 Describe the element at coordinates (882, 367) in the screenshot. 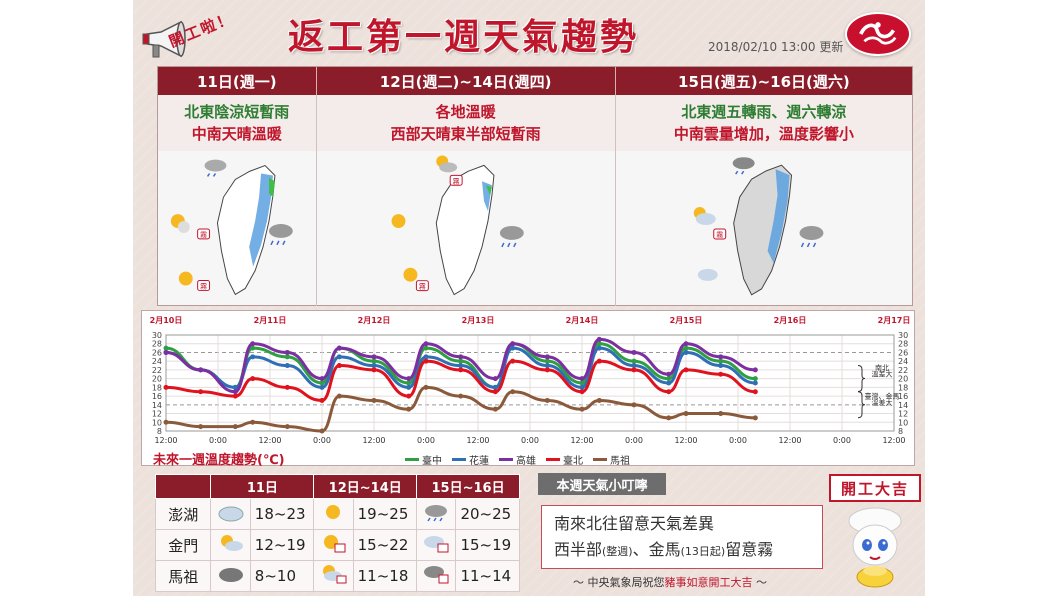

I see `annotation: 南北` at that location.